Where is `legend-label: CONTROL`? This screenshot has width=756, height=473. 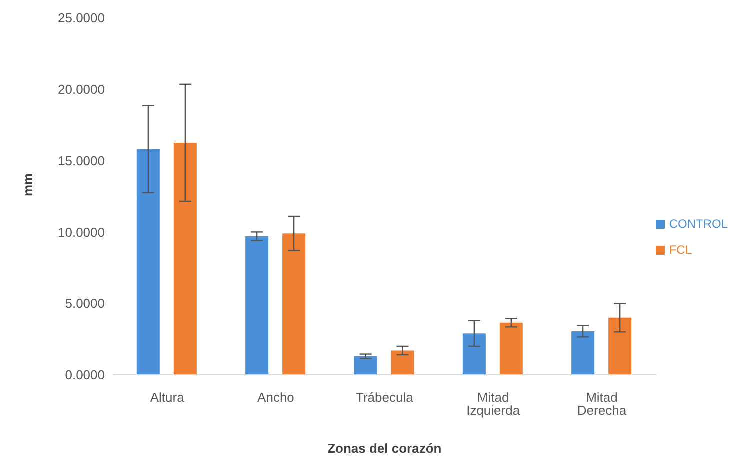 legend-label: CONTROL is located at coordinates (698, 223).